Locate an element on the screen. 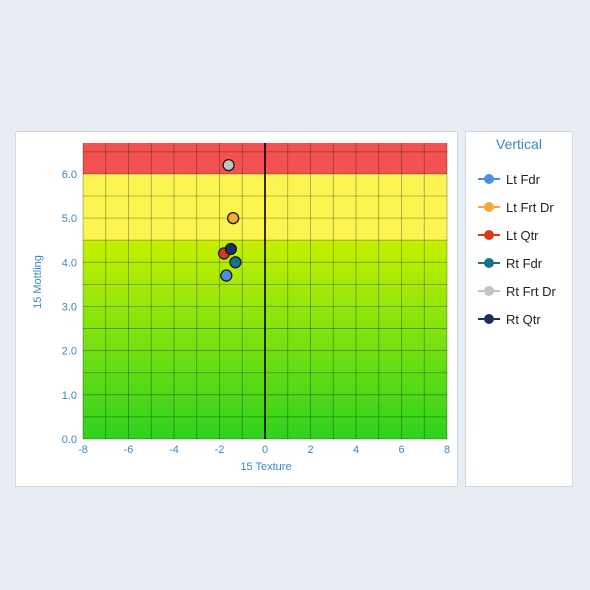  legend-item-lt-frt-dr: Lt Frt Dr is located at coordinates (524, 207).